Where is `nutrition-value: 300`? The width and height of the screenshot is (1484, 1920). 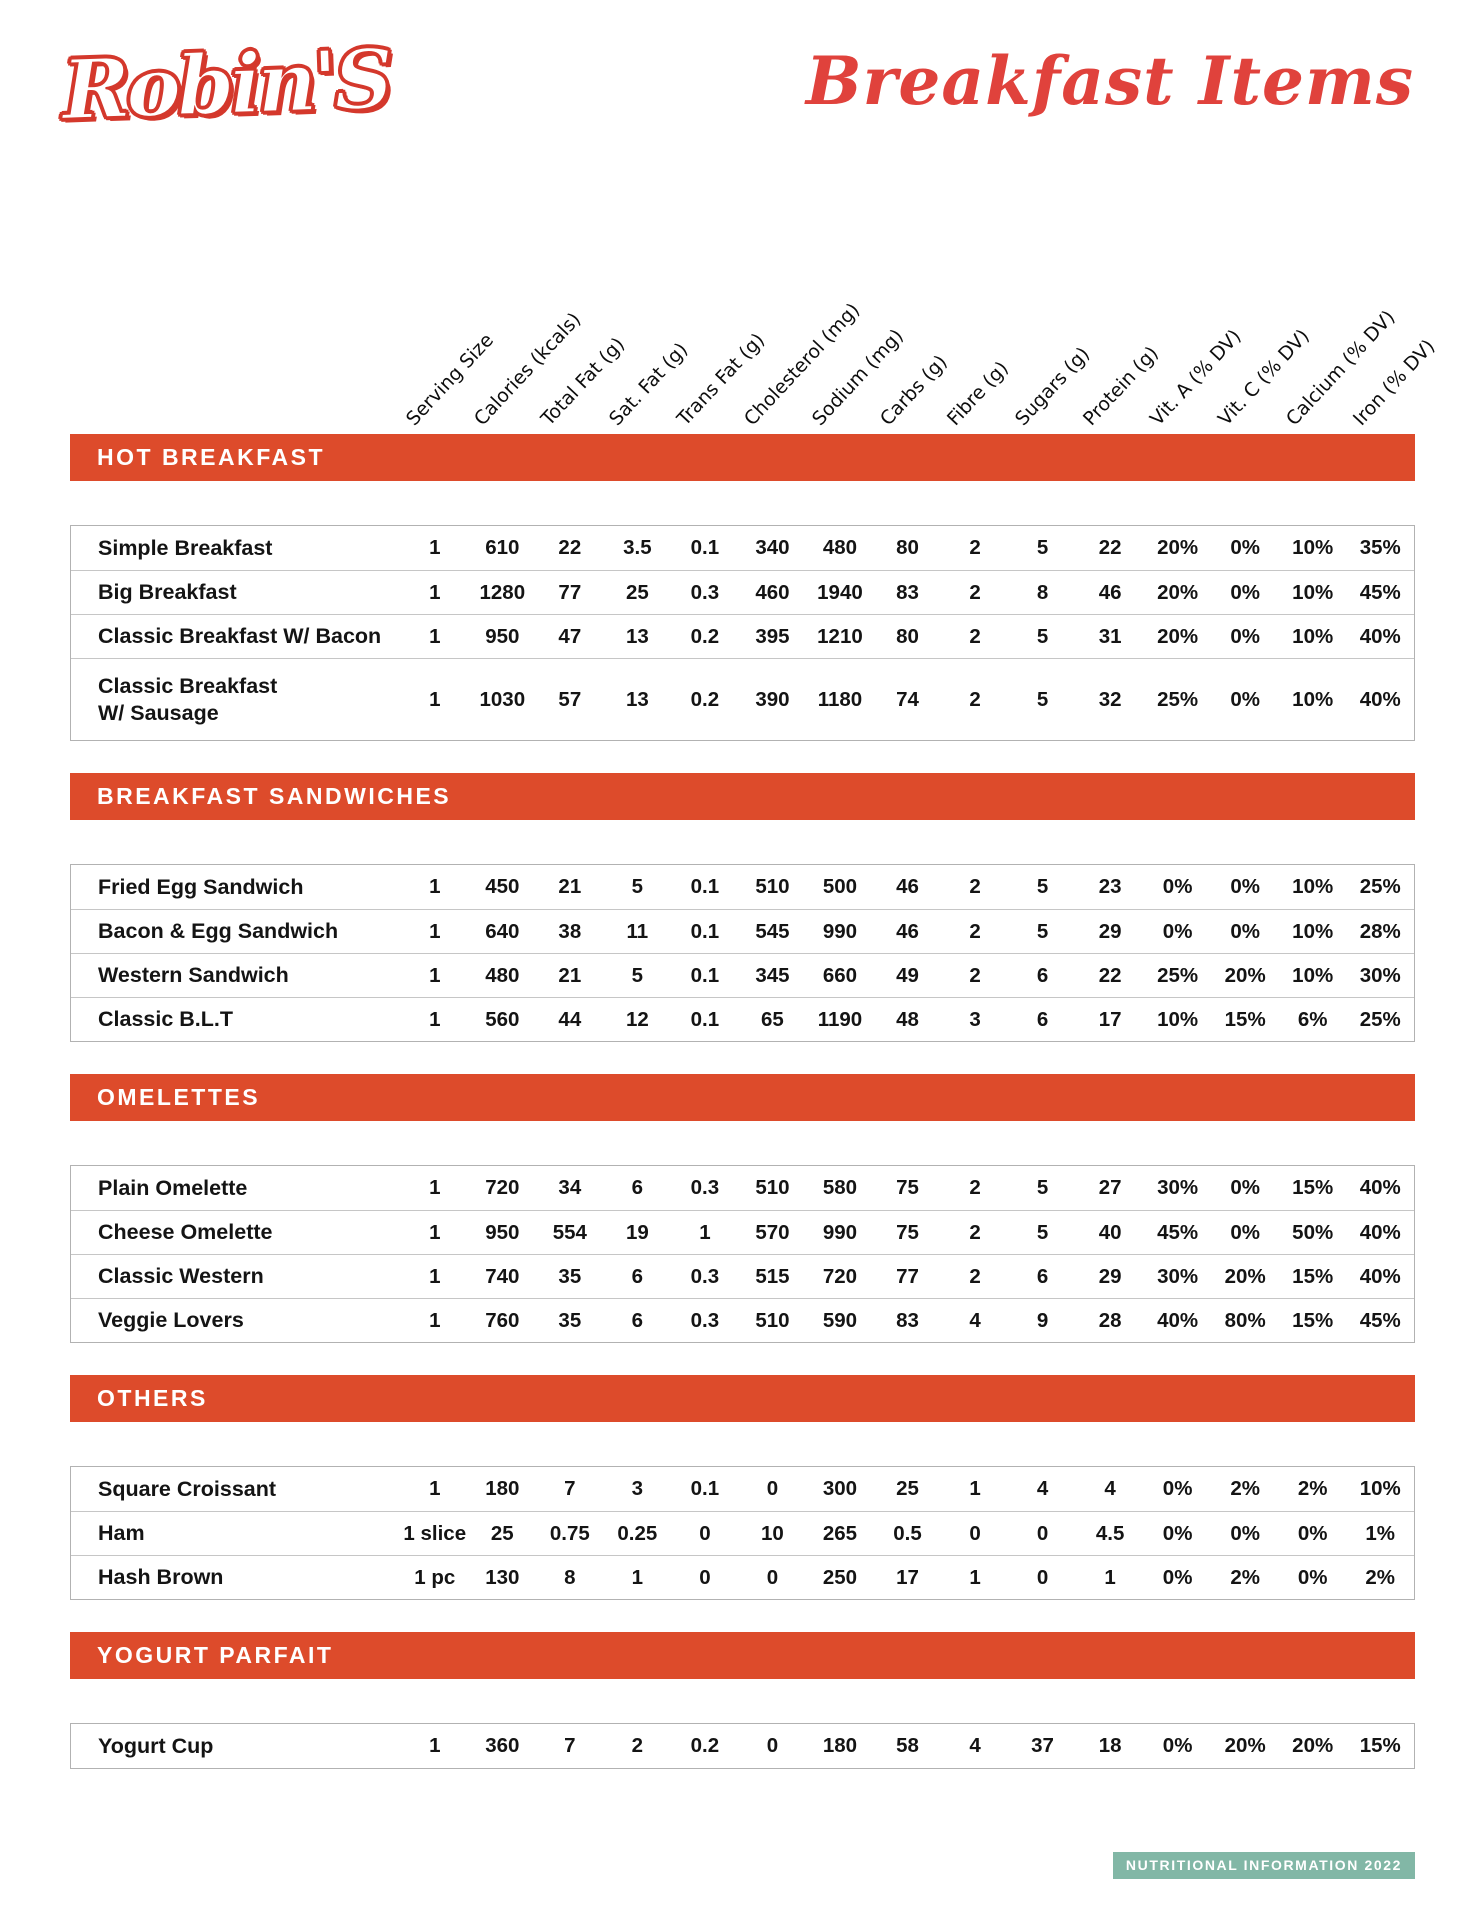
nutrition-value: 300 is located at coordinates (840, 1488).